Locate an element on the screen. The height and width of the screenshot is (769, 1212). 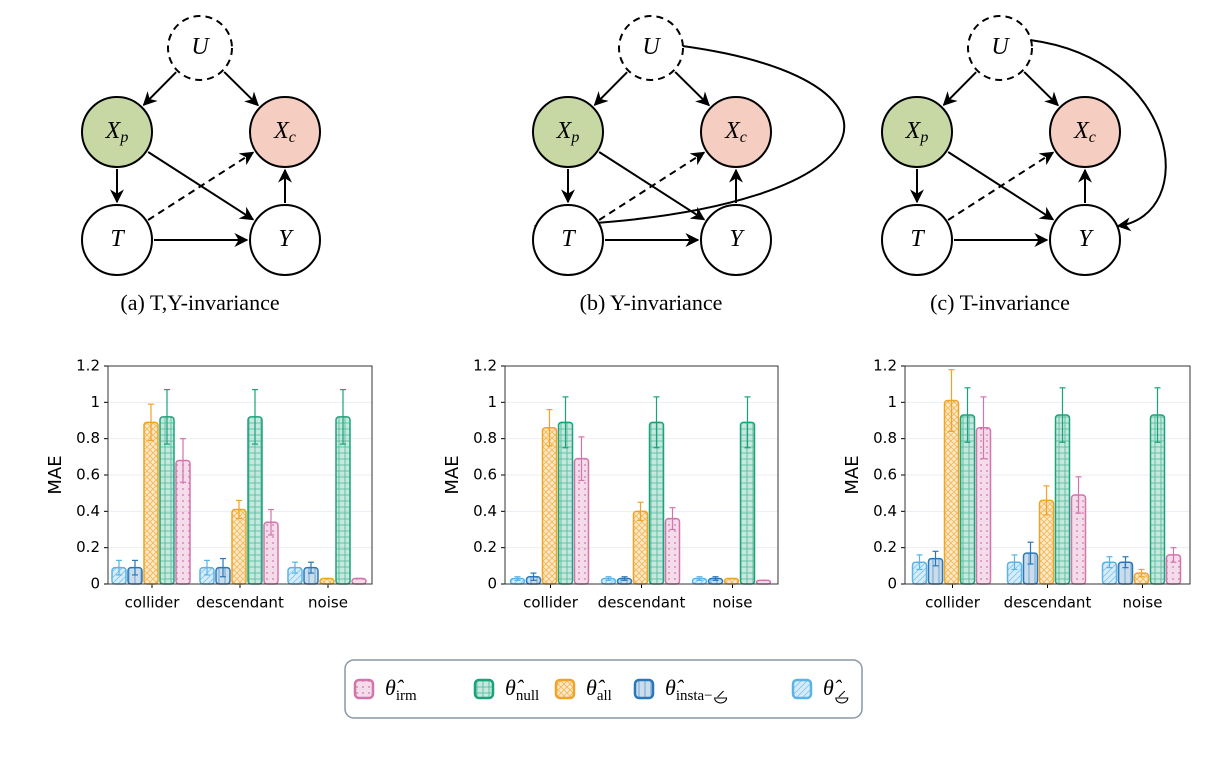
legend-box is located at coordinates (603, 689).